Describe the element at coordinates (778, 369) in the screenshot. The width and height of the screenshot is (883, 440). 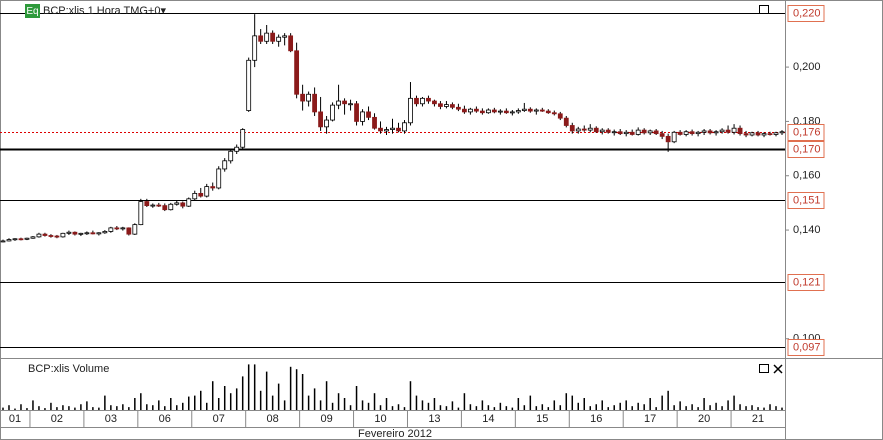
I see `close-icon` at that location.